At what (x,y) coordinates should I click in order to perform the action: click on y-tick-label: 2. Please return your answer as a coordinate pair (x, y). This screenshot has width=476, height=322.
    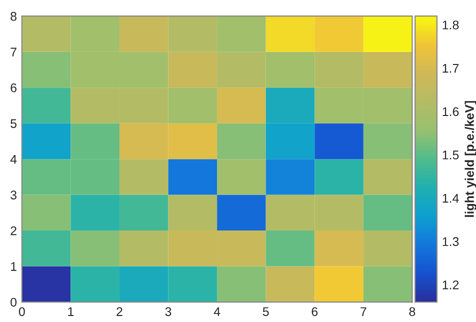
    Looking at the image, I should click on (13, 231).